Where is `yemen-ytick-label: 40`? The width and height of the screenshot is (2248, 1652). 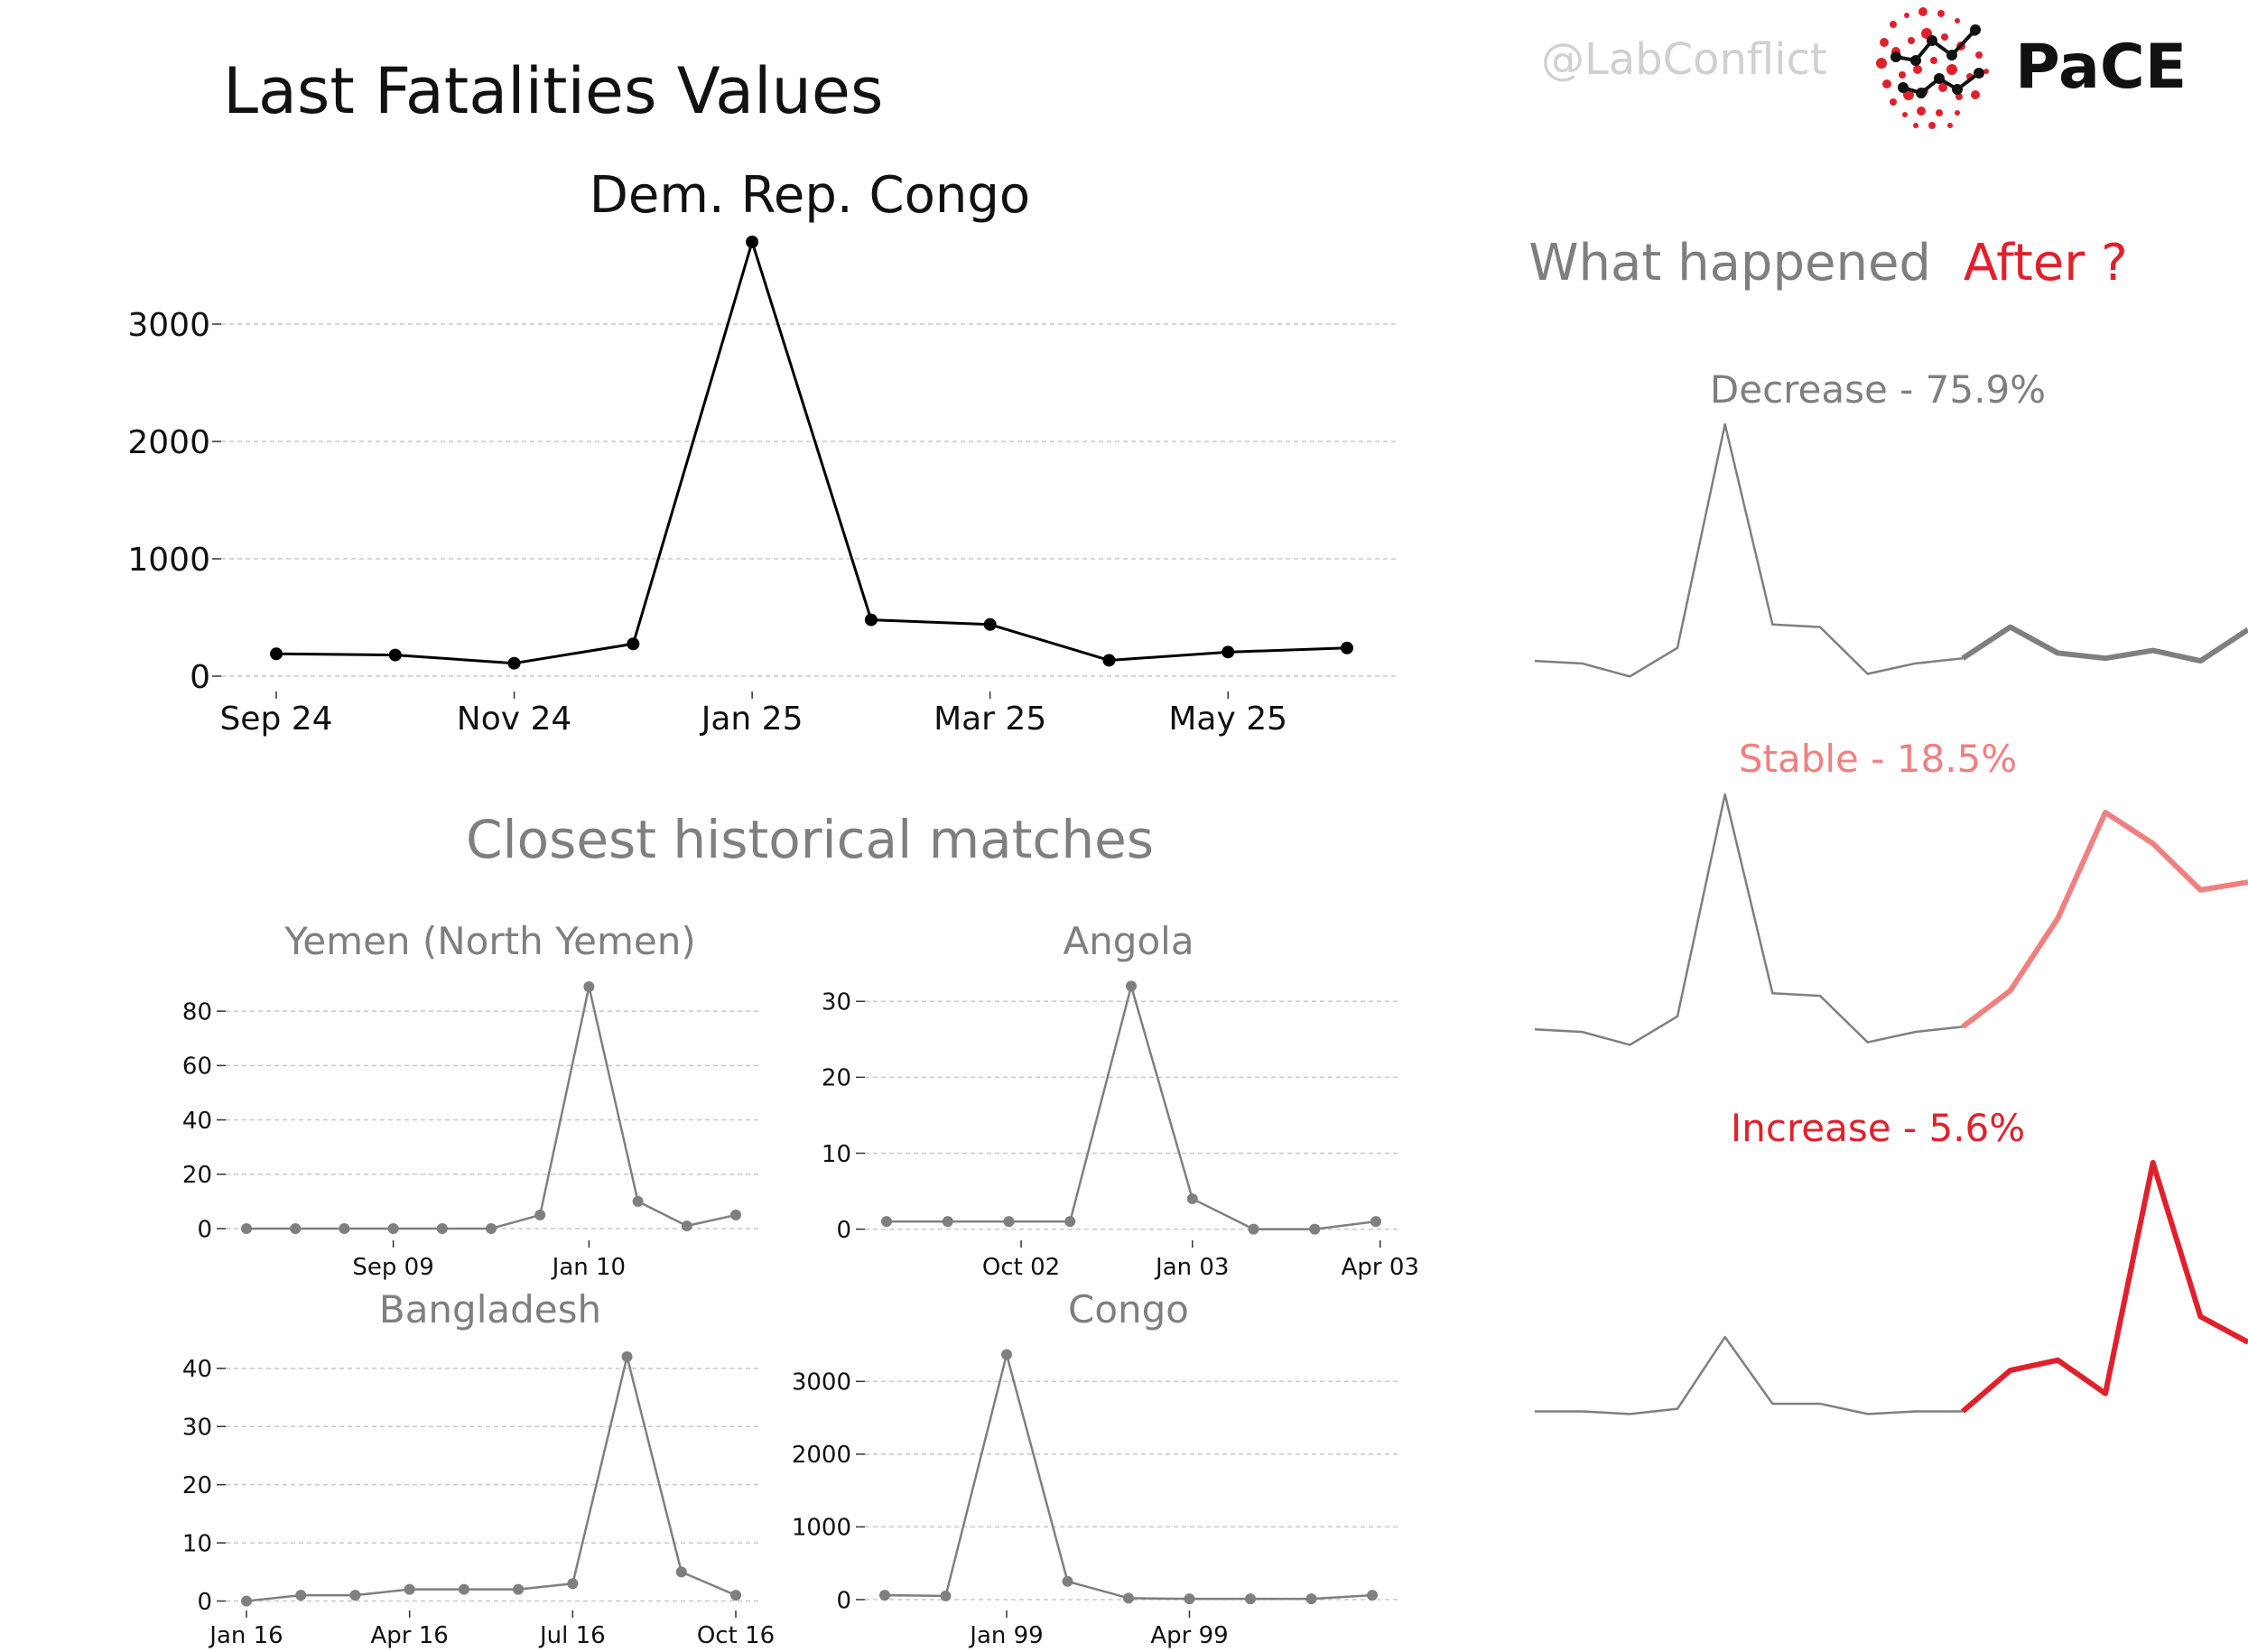
yemen-ytick-label: 40 is located at coordinates (197, 1121).